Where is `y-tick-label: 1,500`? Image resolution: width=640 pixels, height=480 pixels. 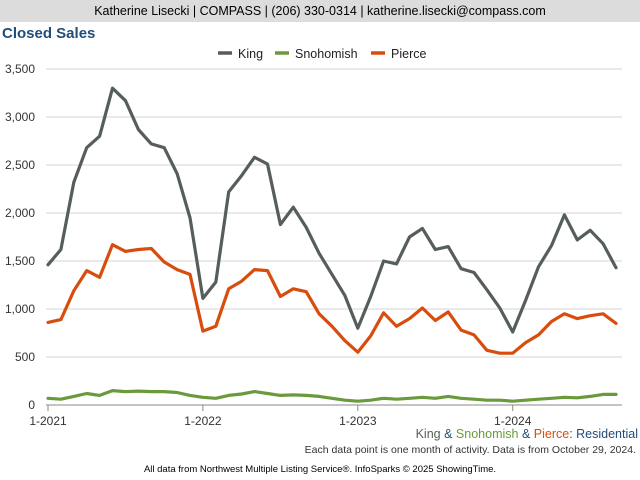
y-tick-label: 1,500 is located at coordinates (20, 261).